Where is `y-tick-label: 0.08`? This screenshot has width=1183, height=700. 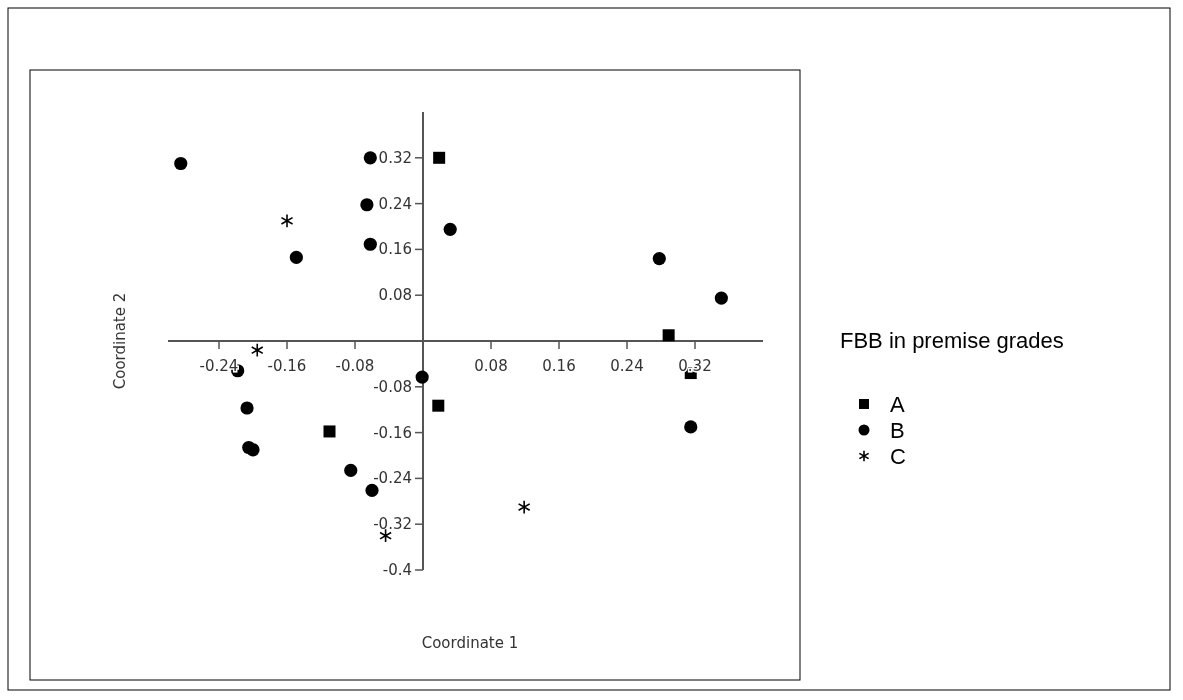 y-tick-label: 0.08 is located at coordinates (395, 295).